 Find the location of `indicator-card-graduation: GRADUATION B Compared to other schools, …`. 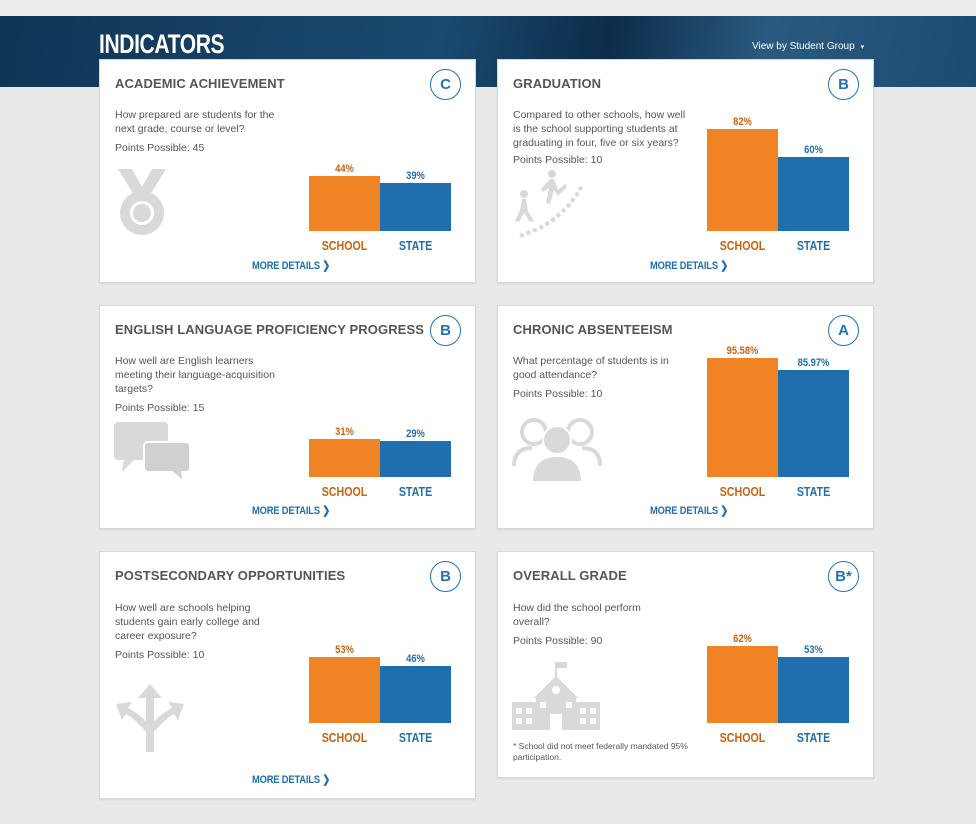

indicator-card-graduation: GRADUATION B Compared to other schools, … is located at coordinates (685, 171).